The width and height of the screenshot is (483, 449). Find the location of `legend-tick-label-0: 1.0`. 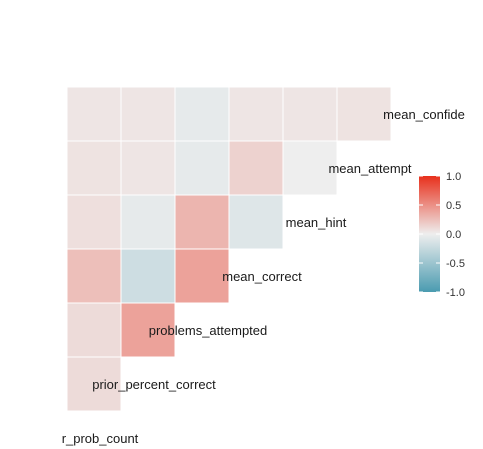

legend-tick-label-0: 1.0 is located at coordinates (453, 177).